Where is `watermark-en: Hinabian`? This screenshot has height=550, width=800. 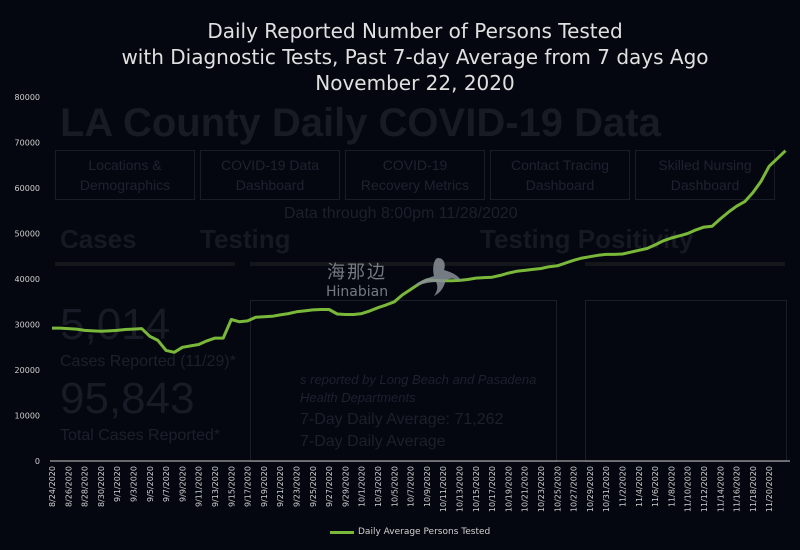
watermark-en: Hinabian is located at coordinates (357, 292).